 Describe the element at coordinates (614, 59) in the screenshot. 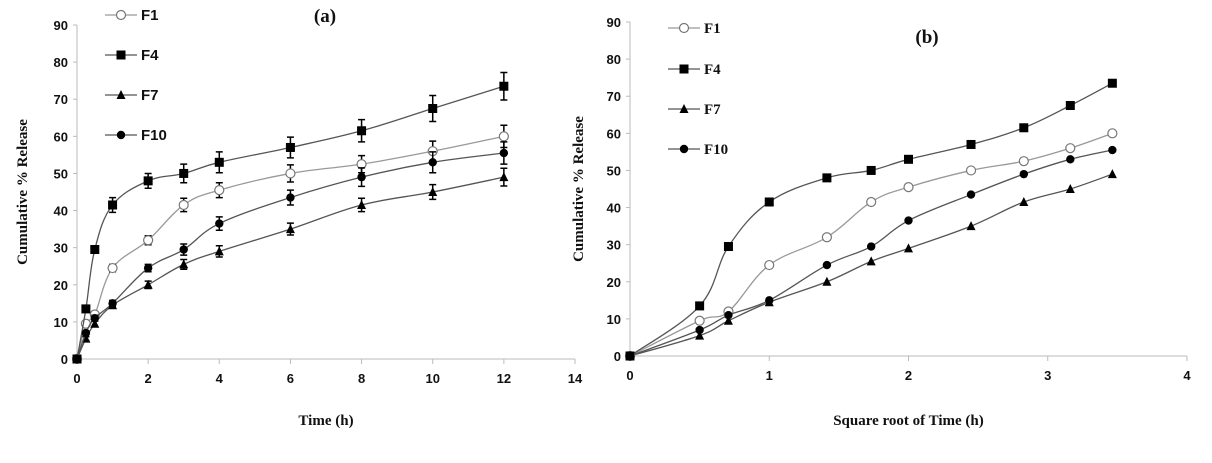

I see `y-tick-label: 80` at that location.